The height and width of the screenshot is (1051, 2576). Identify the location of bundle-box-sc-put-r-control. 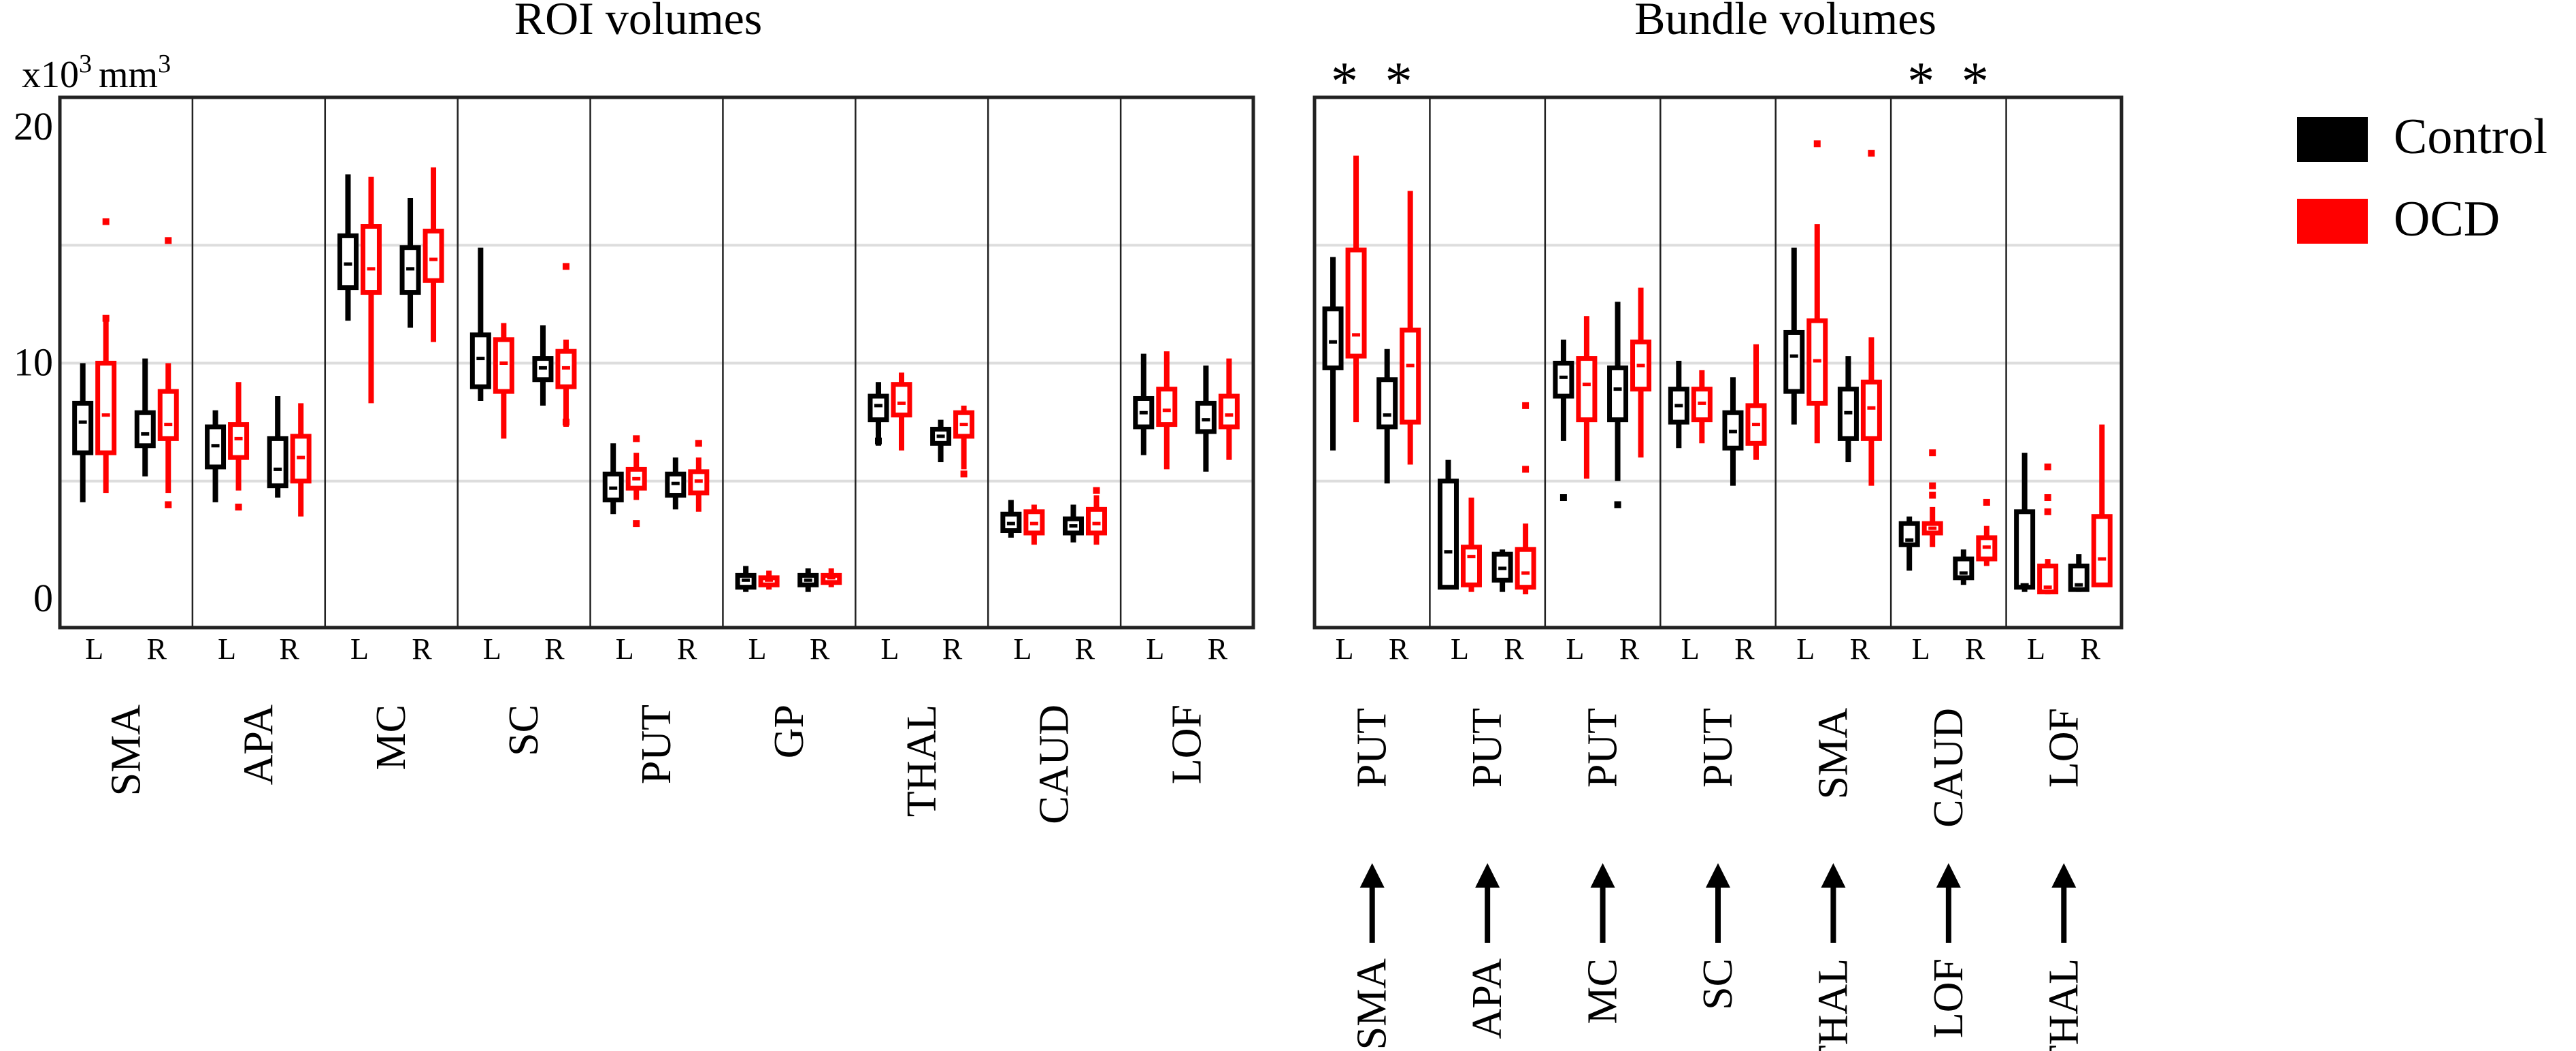
(1733, 431).